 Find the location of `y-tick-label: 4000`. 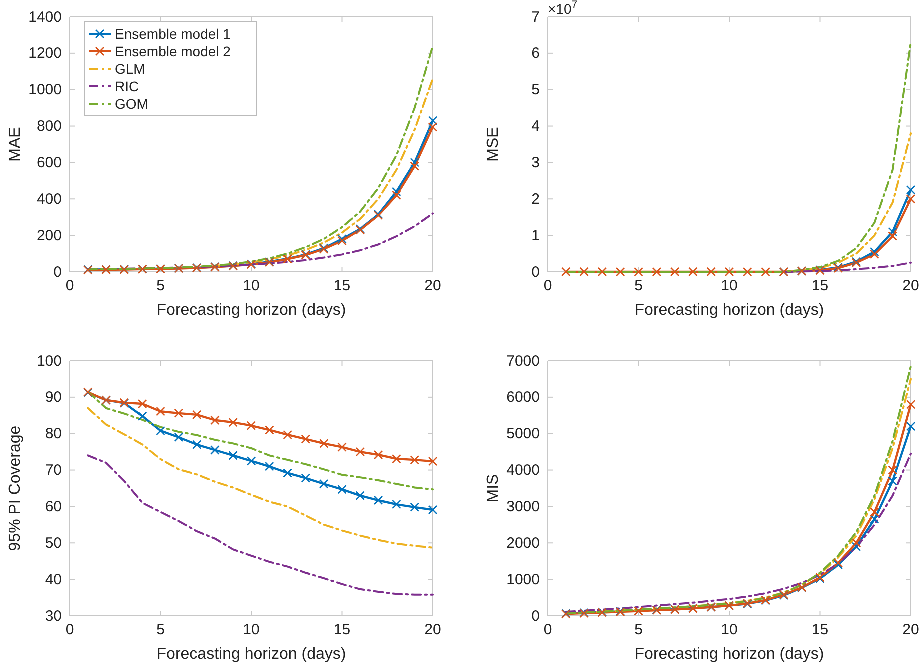

y-tick-label: 4000 is located at coordinates (523, 471).